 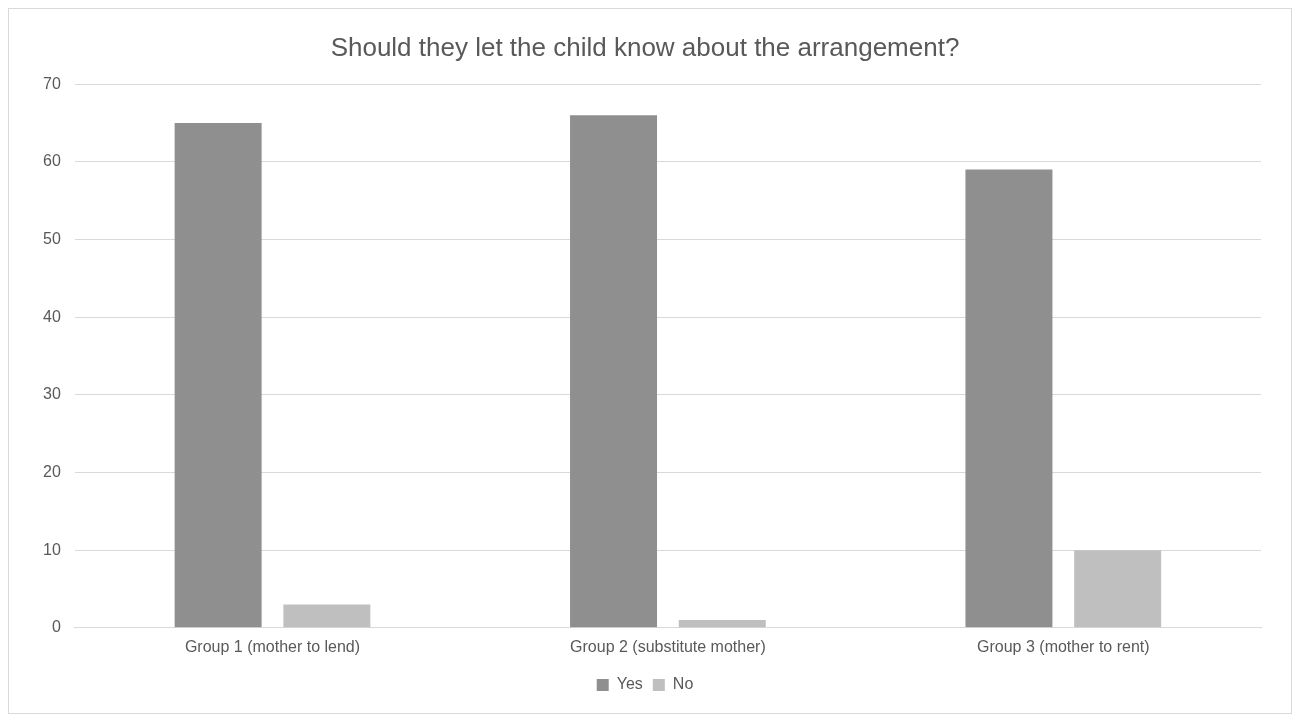 What do you see at coordinates (272, 646) in the screenshot?
I see `x-tick-label: Group 1 (mother to lend)` at bounding box center [272, 646].